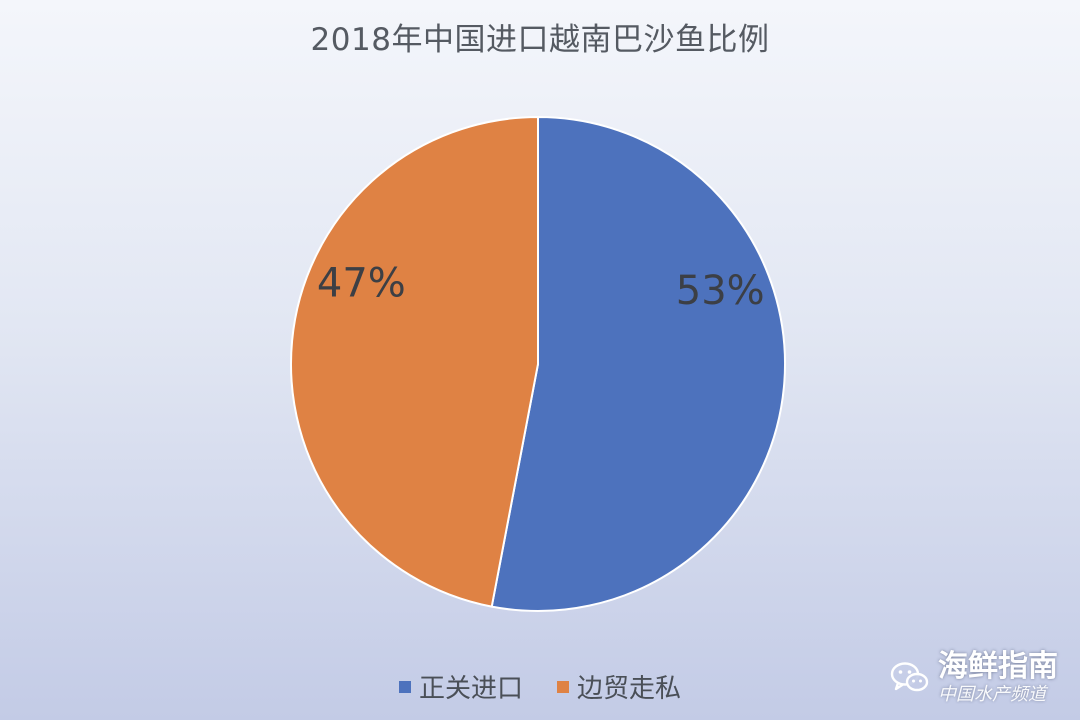 The width and height of the screenshot is (1080, 720). I want to click on pie-label-smuggling: 47%, so click(361, 283).